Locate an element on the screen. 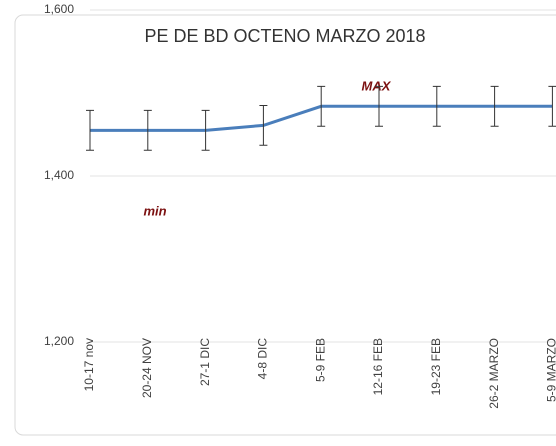 The width and height of the screenshot is (556, 446). x-tick-label: 20-24 NOV is located at coordinates (147, 368).